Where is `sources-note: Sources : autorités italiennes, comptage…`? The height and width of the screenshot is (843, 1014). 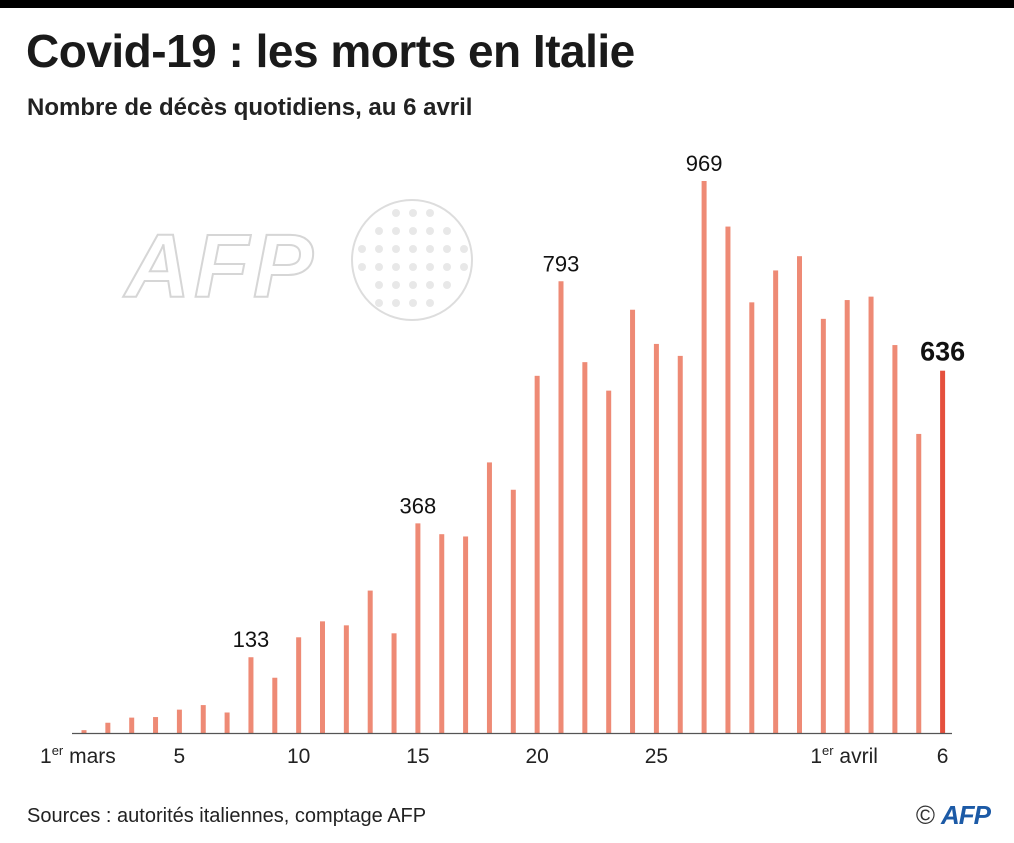 sources-note: Sources : autorités italiennes, comptage… is located at coordinates (227, 816).